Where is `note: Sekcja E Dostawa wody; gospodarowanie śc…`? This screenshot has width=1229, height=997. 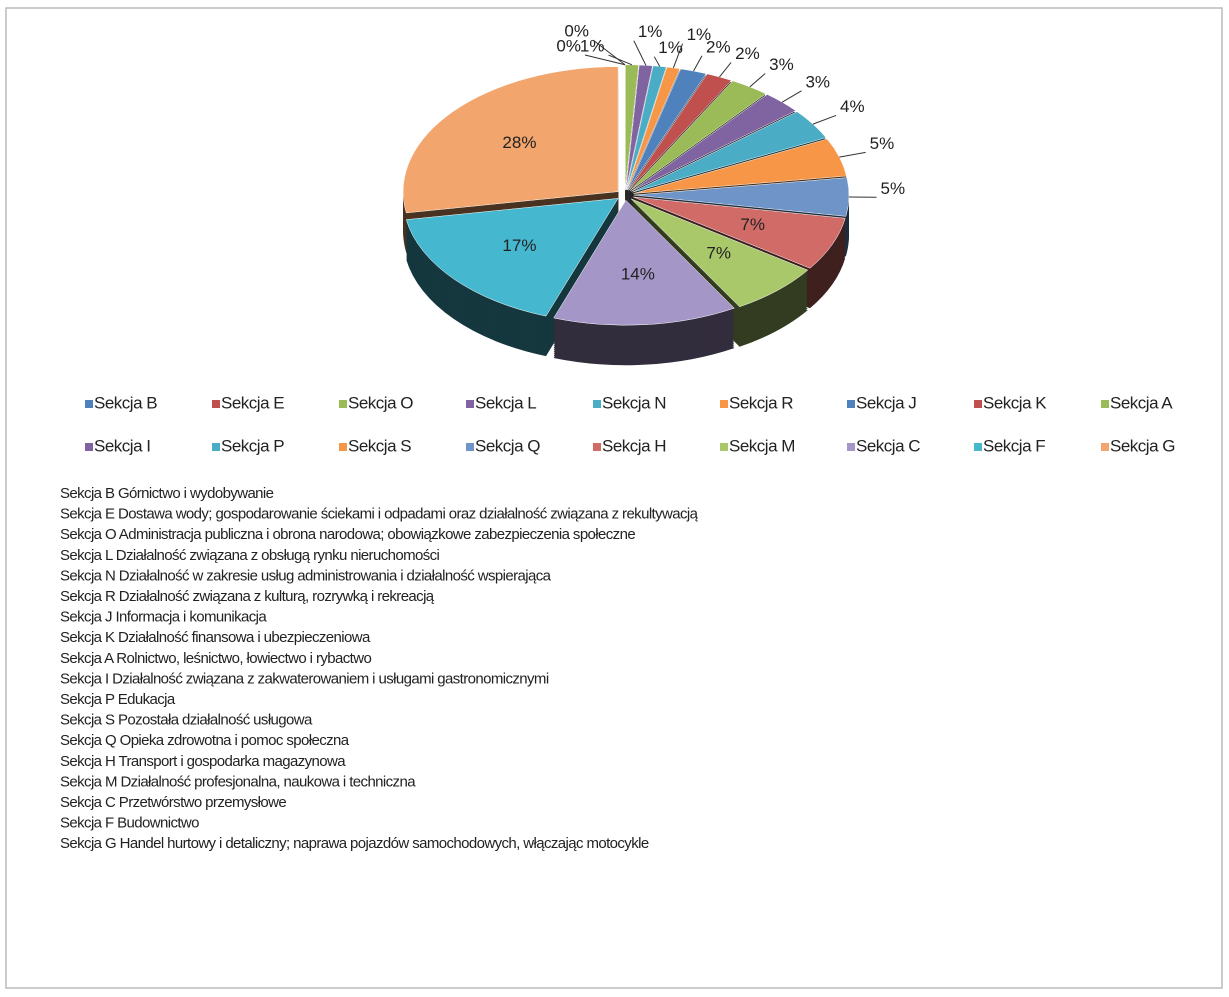
note: Sekcja E Dostawa wody; gospodarowanie śc… is located at coordinates (379, 514).